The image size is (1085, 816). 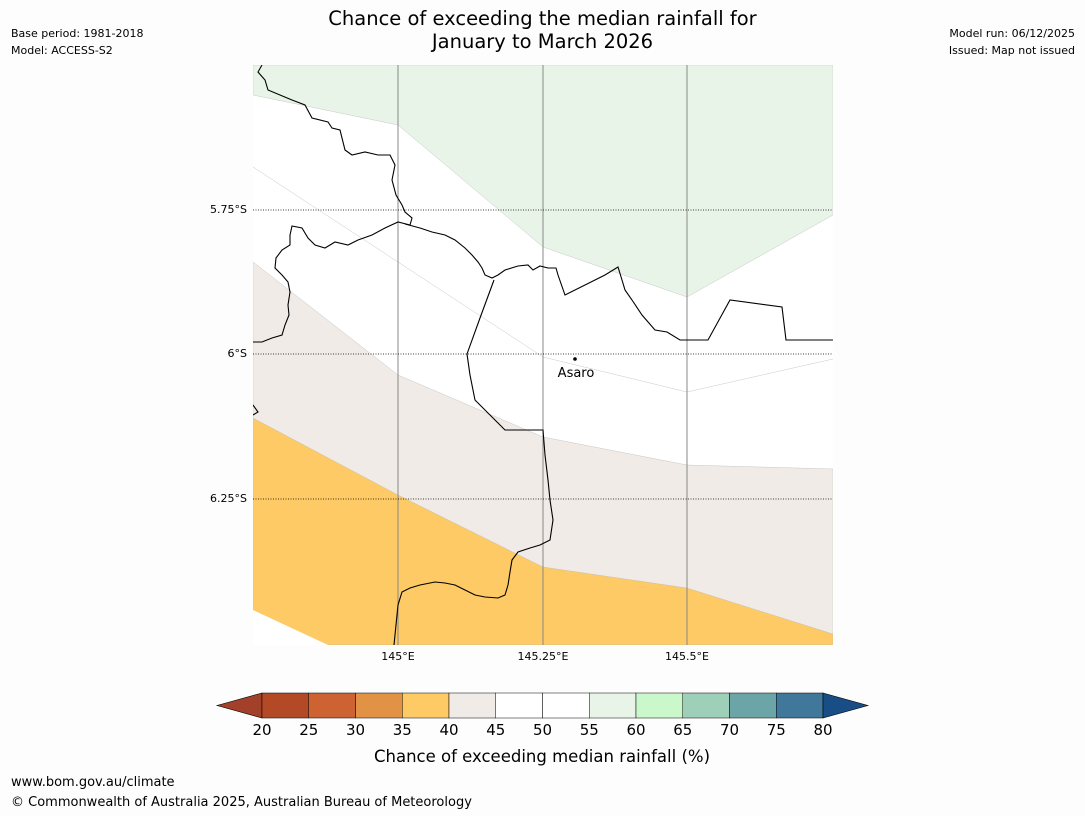 I want to click on lat-label-6: 6°S, so click(x=237, y=353).